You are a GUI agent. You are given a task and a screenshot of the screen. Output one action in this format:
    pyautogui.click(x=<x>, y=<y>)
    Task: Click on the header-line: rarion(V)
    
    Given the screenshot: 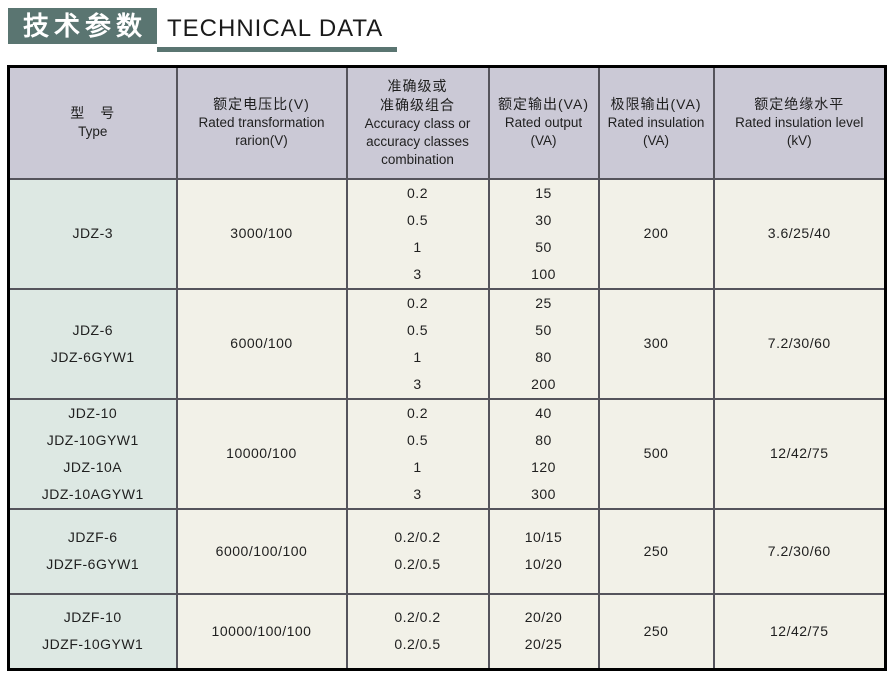 What is the action you would take?
    pyautogui.click(x=261, y=141)
    